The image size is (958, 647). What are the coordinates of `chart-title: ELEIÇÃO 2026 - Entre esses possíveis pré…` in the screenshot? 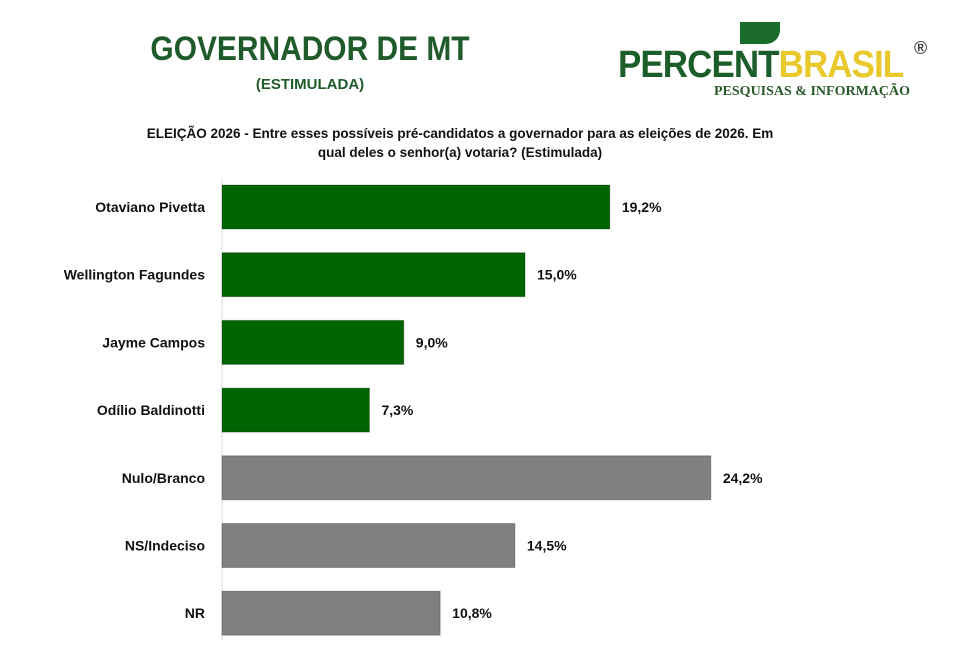 It's located at (460, 143).